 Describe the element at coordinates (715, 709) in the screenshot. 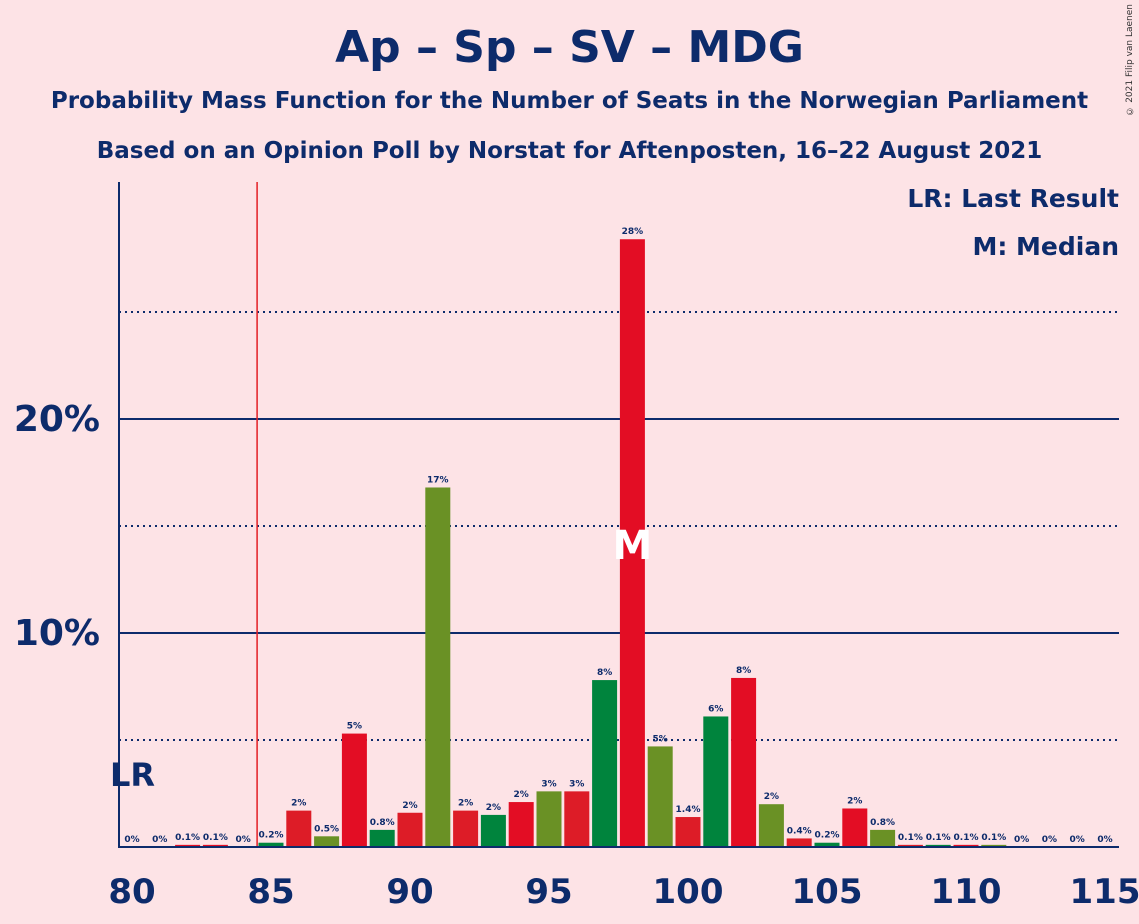

I see `bar-label-seat-101: 6%` at that location.